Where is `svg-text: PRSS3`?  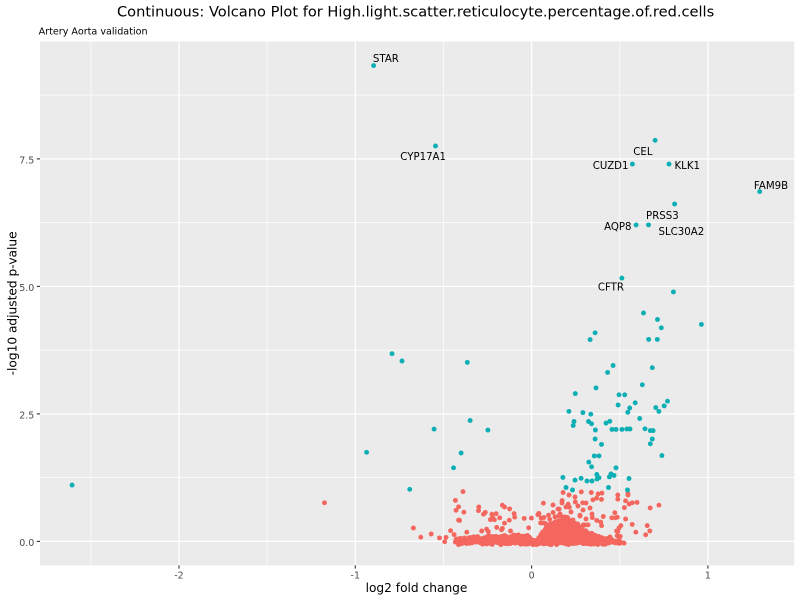
svg-text: PRSS3 is located at coordinates (662, 216).